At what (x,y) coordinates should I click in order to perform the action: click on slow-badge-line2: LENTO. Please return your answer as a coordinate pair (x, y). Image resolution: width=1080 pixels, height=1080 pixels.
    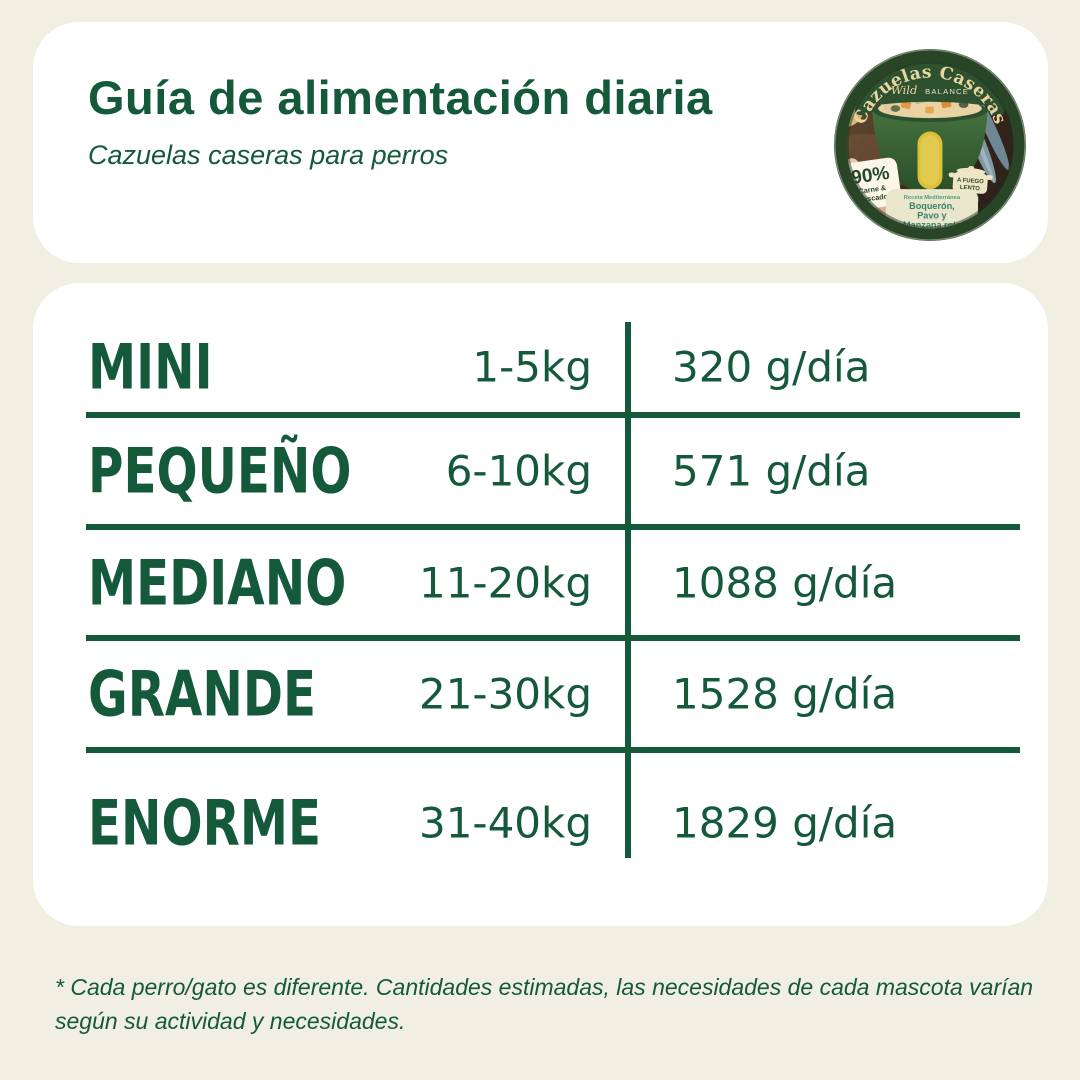
    Looking at the image, I should click on (970, 188).